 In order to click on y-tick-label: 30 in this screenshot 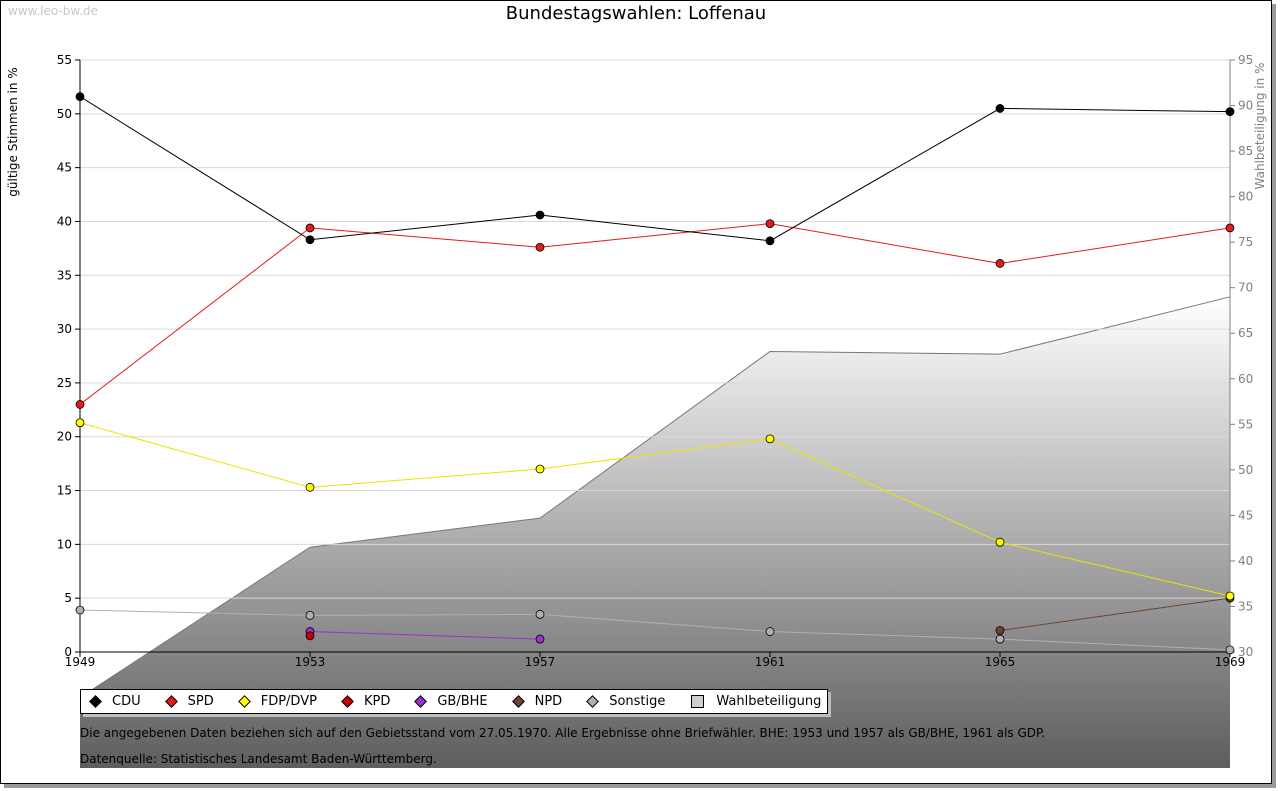, I will do `click(64, 329)`.